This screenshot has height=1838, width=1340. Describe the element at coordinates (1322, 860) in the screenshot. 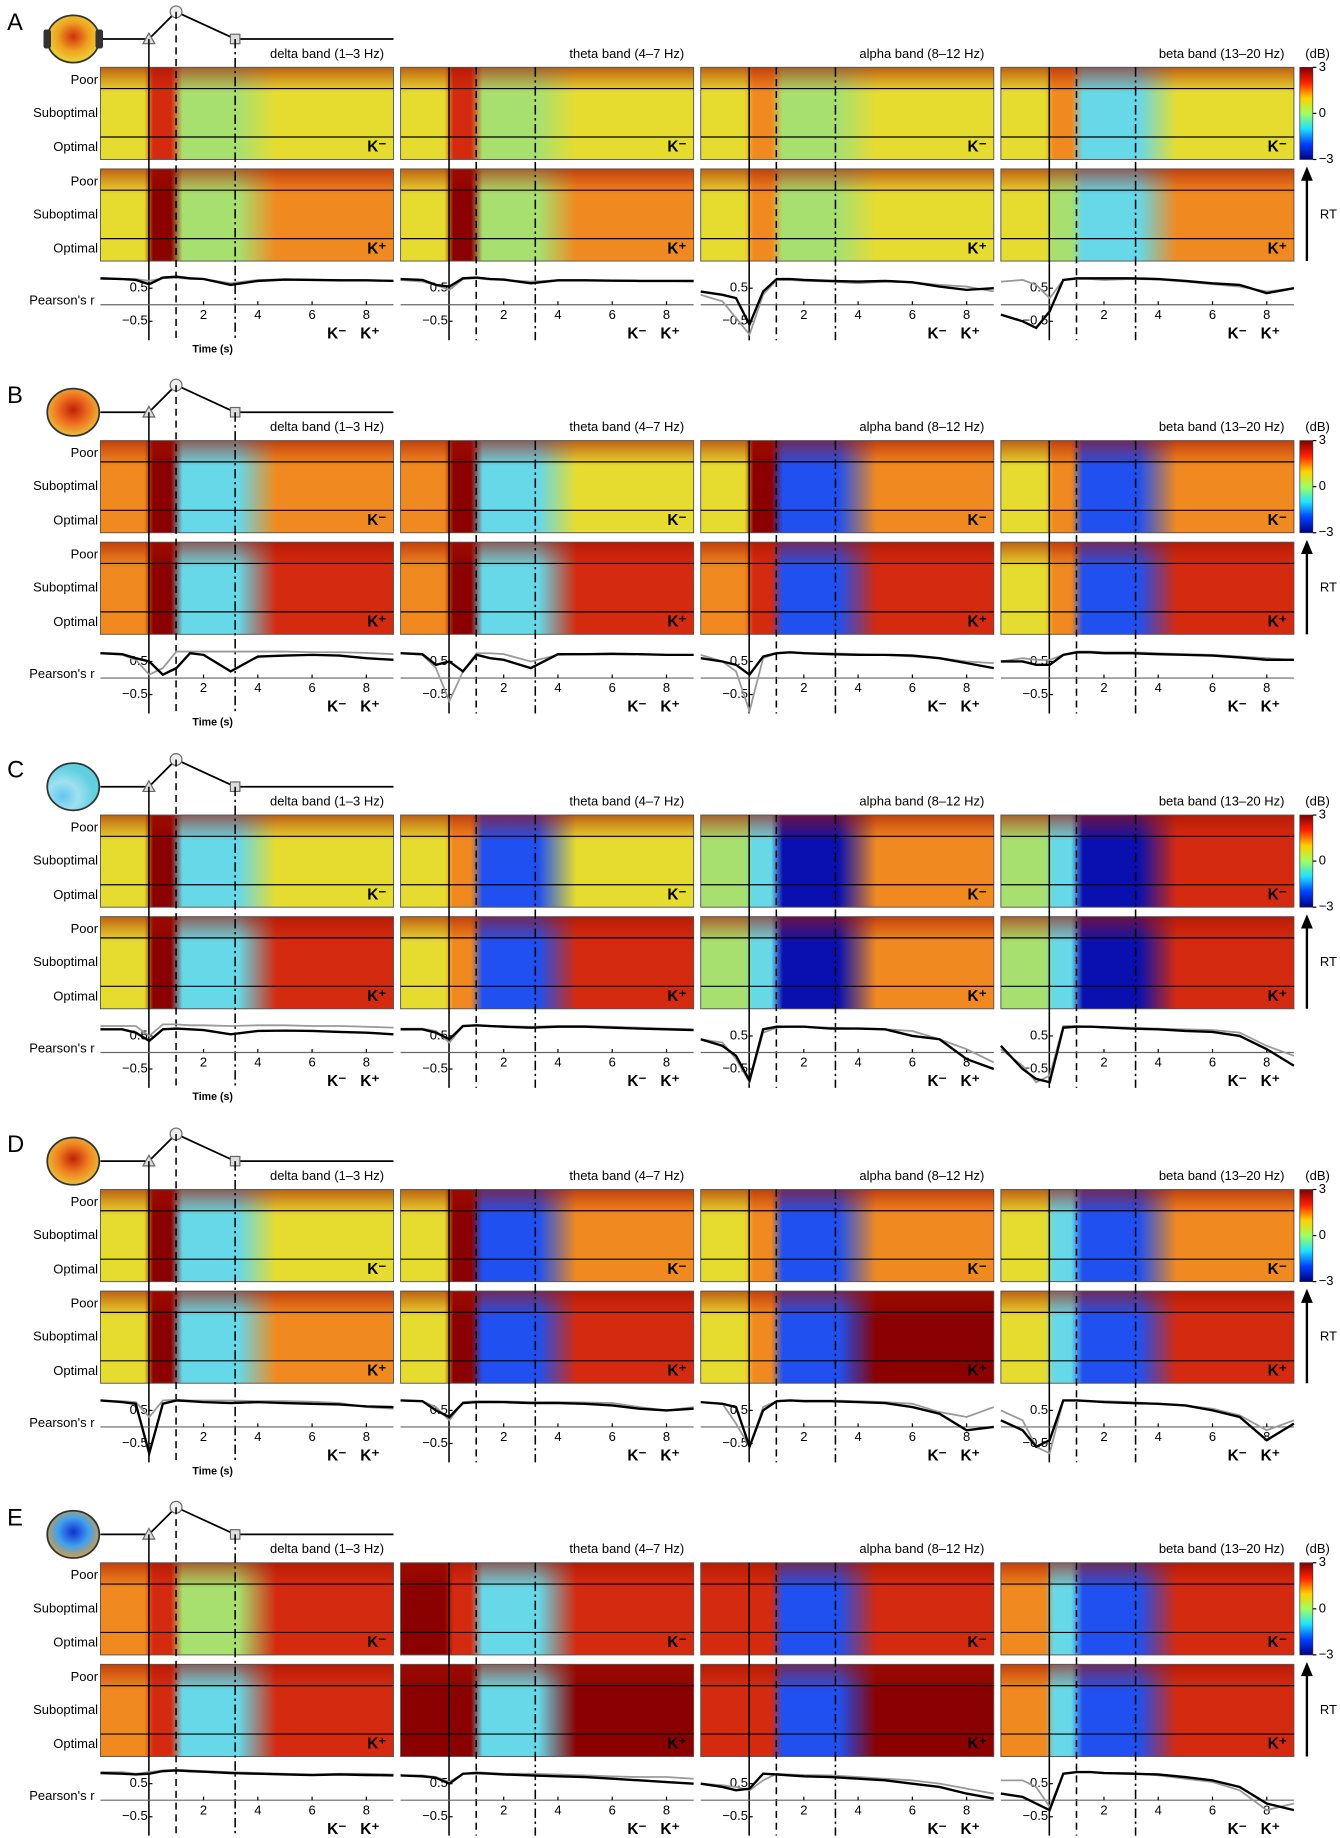

I see `colorbar-tick-label: 0` at that location.